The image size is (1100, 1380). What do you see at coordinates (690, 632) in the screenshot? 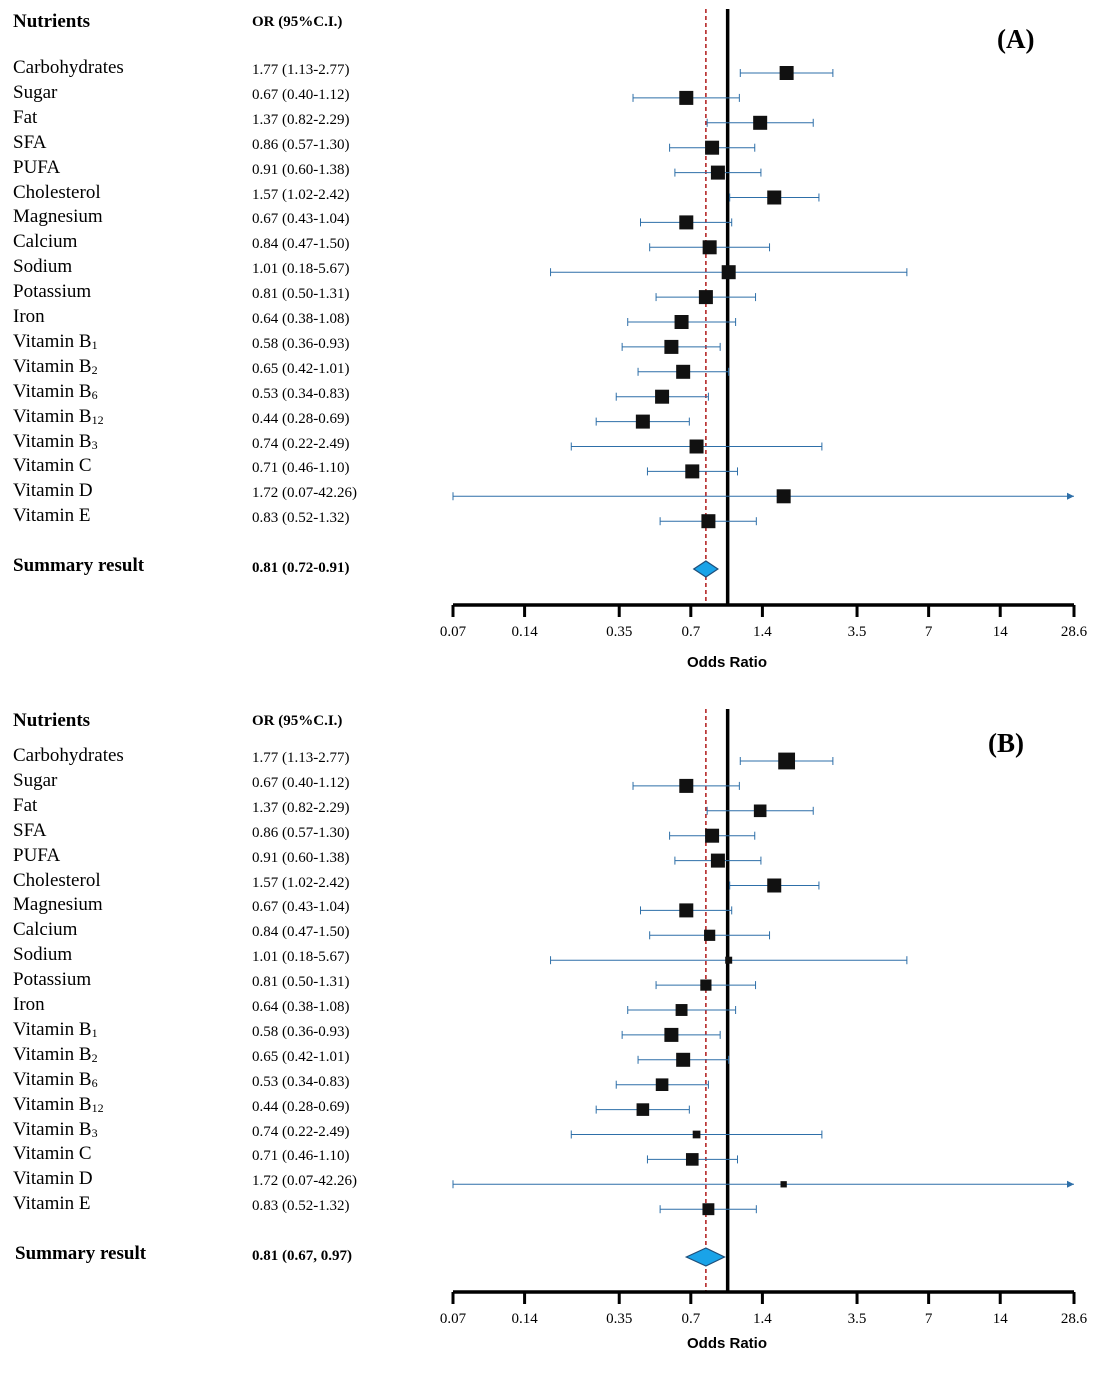
I see `x-tick-label: 0.7` at bounding box center [690, 632].